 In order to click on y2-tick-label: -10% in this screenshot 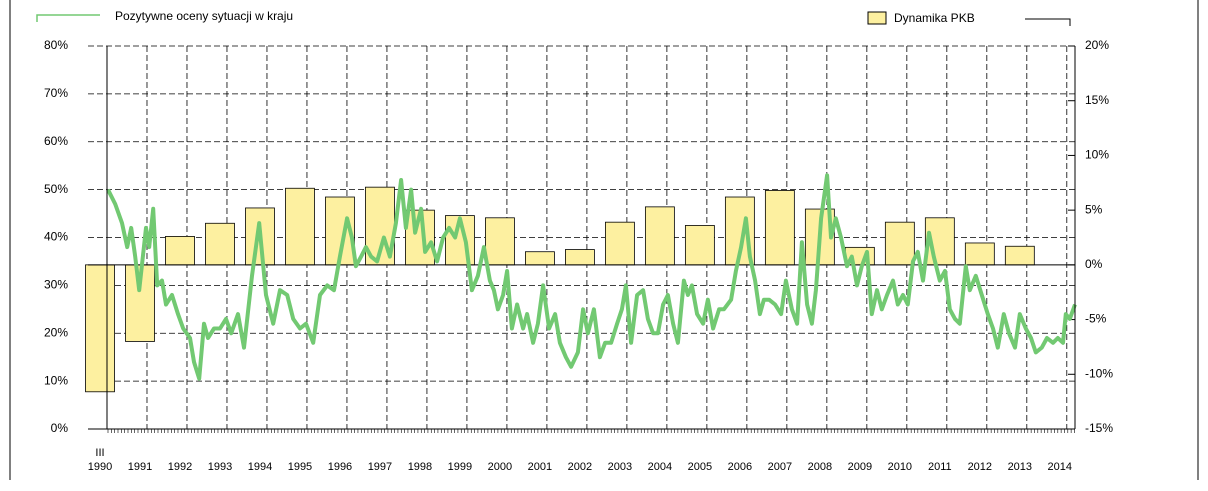, I will do `click(1099, 373)`.